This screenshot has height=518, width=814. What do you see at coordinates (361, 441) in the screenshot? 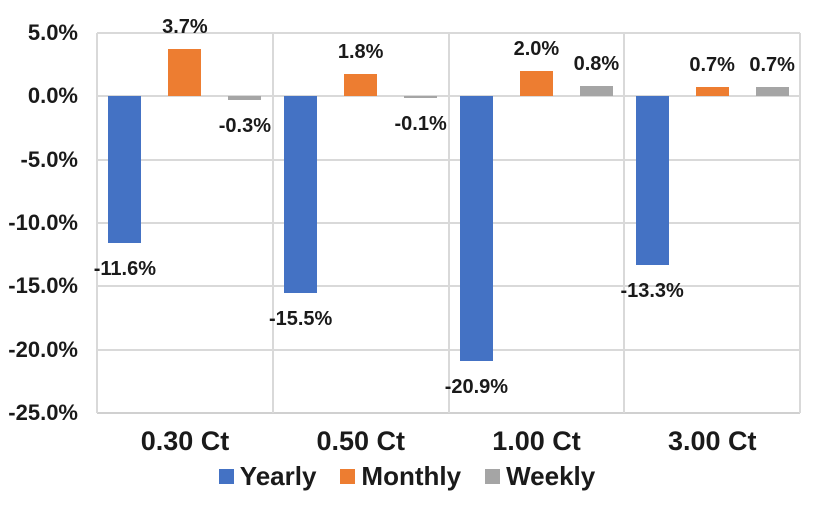
I see `x-category-label: 0.50 Ct` at bounding box center [361, 441].